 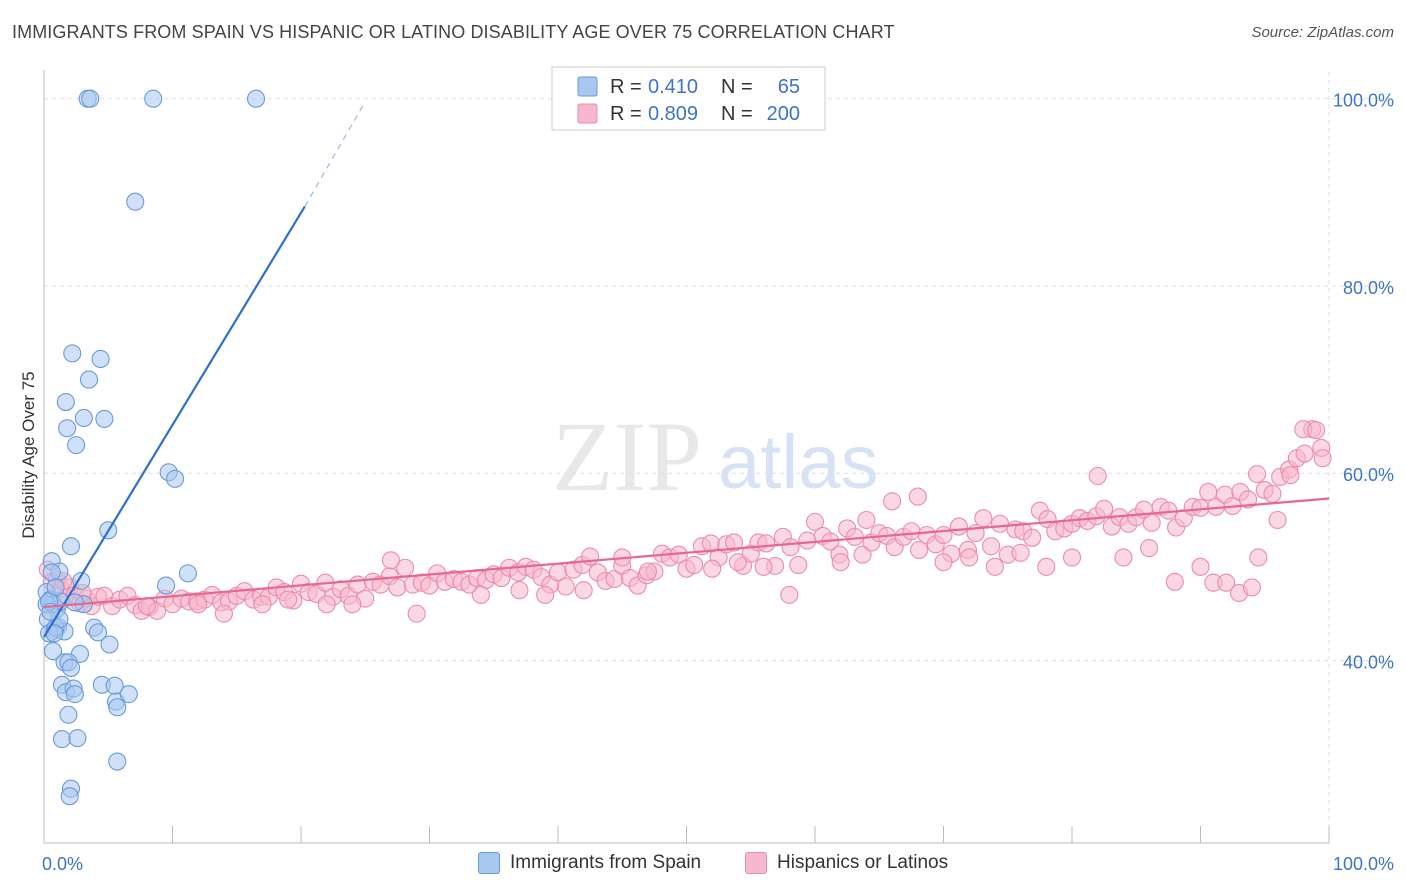 What do you see at coordinates (673, 114) in the screenshot?
I see `legend-r-value-hispanics: 0.809` at bounding box center [673, 114].